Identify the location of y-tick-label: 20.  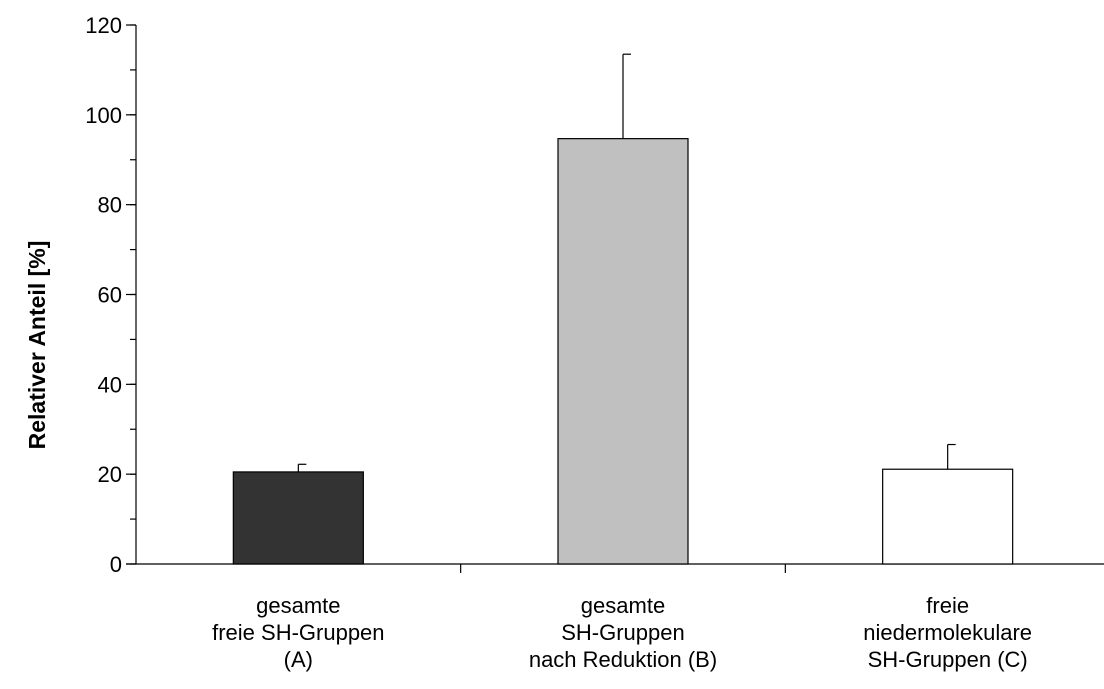
(110, 474).